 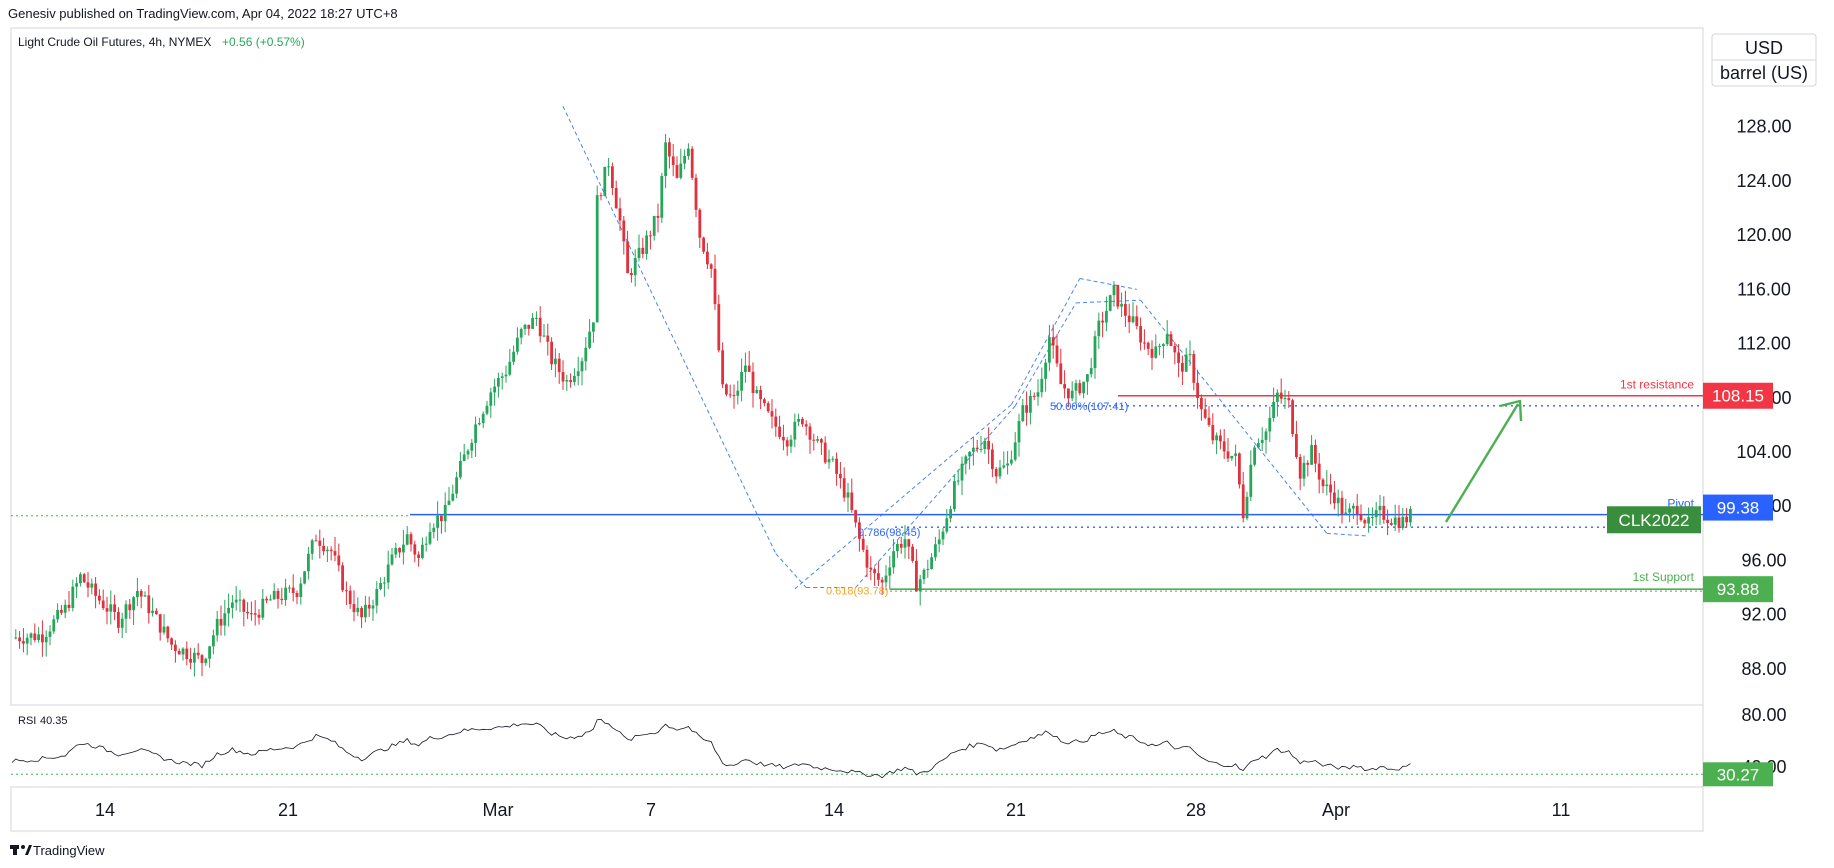 What do you see at coordinates (1738, 589) in the screenshot?
I see `support-price-badge: 93.88` at bounding box center [1738, 589].